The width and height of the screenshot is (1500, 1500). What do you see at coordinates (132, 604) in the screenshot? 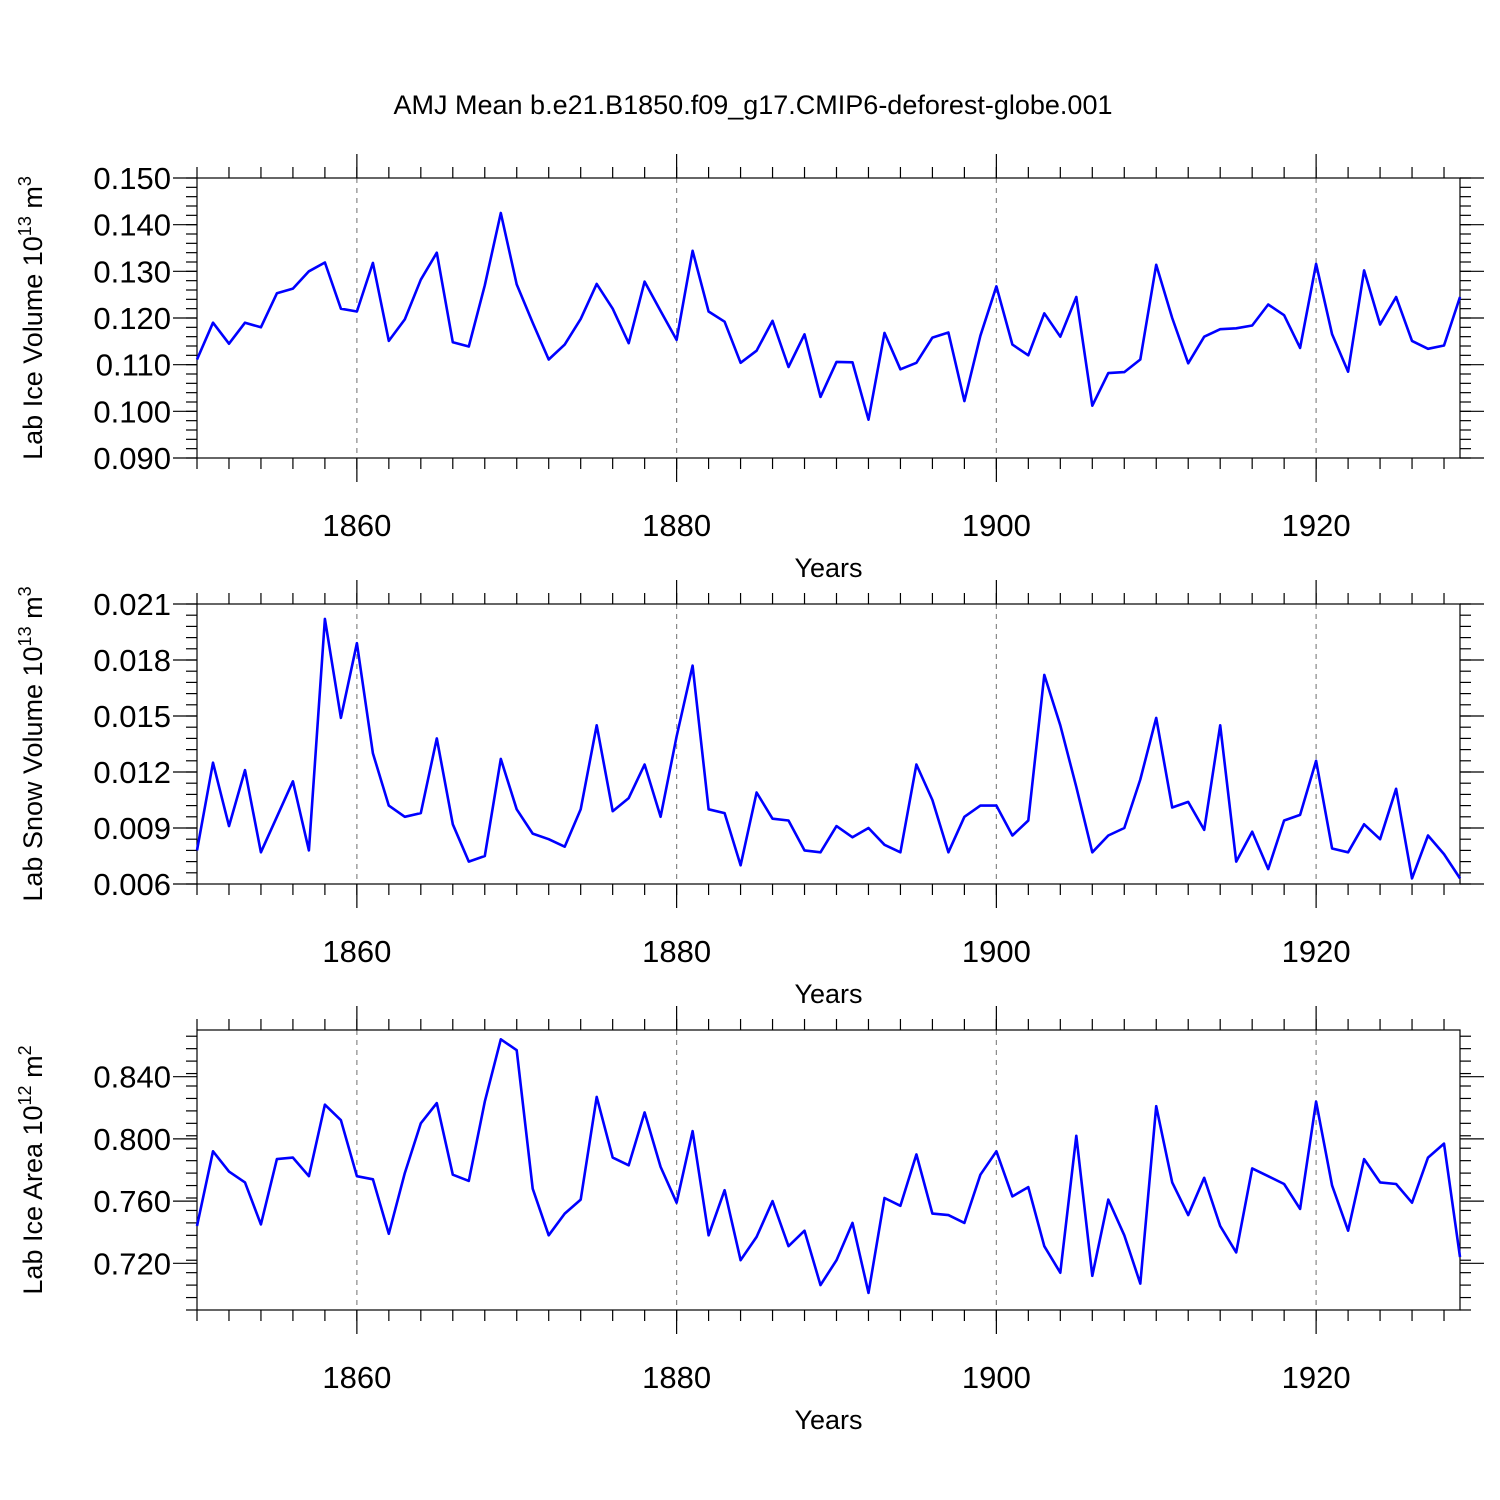
I see `y-tick-label: 0.021` at bounding box center [132, 604].